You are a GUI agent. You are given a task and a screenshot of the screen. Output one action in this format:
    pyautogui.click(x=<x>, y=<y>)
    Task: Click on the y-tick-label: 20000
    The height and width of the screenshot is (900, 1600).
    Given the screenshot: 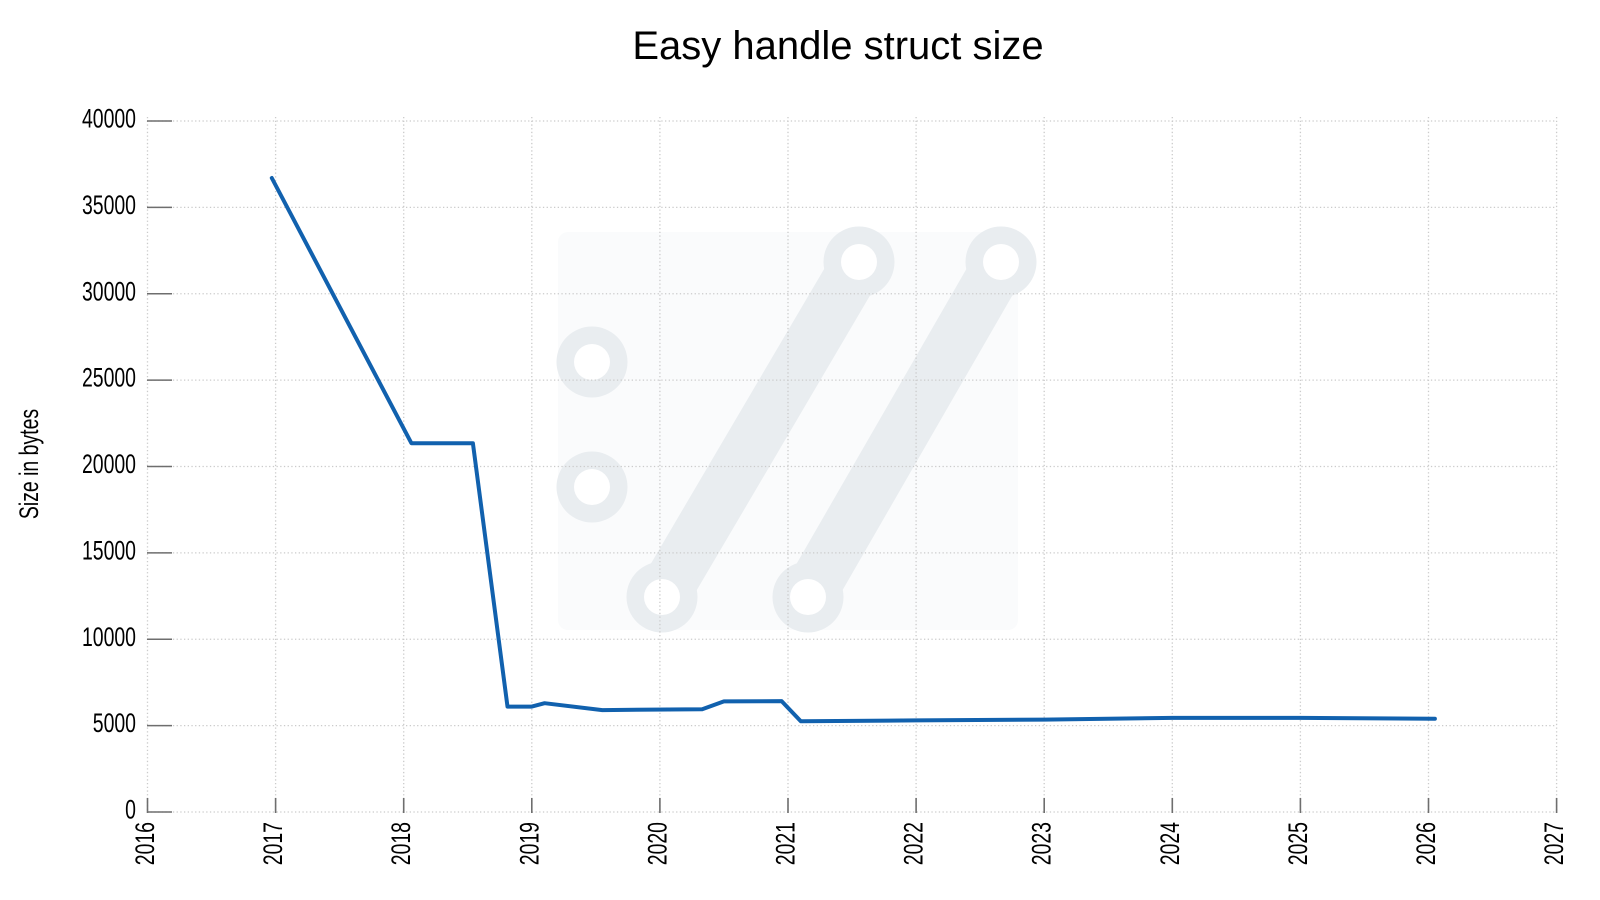 What is the action you would take?
    pyautogui.click(x=109, y=464)
    